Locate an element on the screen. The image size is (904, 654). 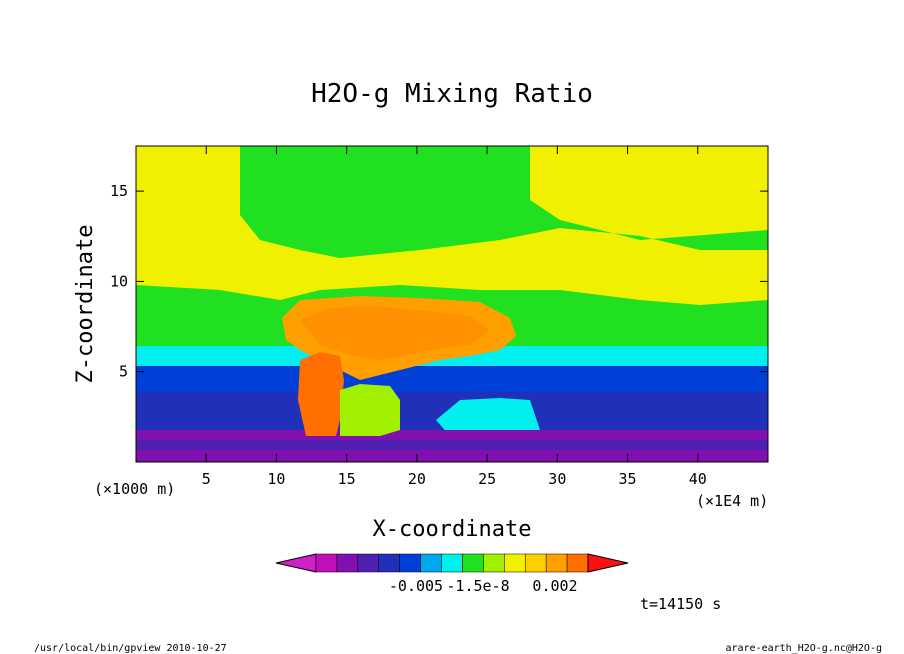
field-violet-band is located at coordinates (452, 446).